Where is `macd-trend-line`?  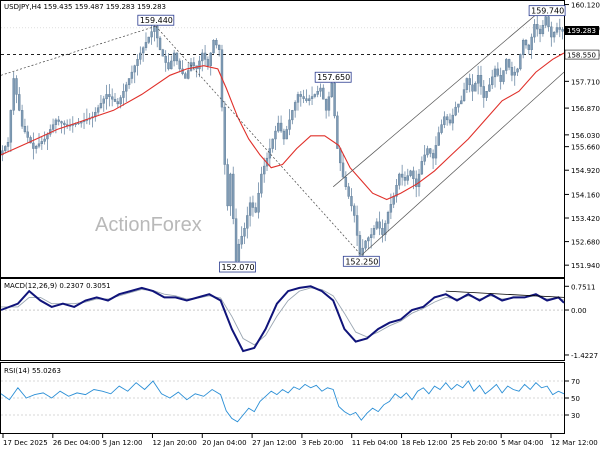 macd-trend-line is located at coordinates (505, 294).